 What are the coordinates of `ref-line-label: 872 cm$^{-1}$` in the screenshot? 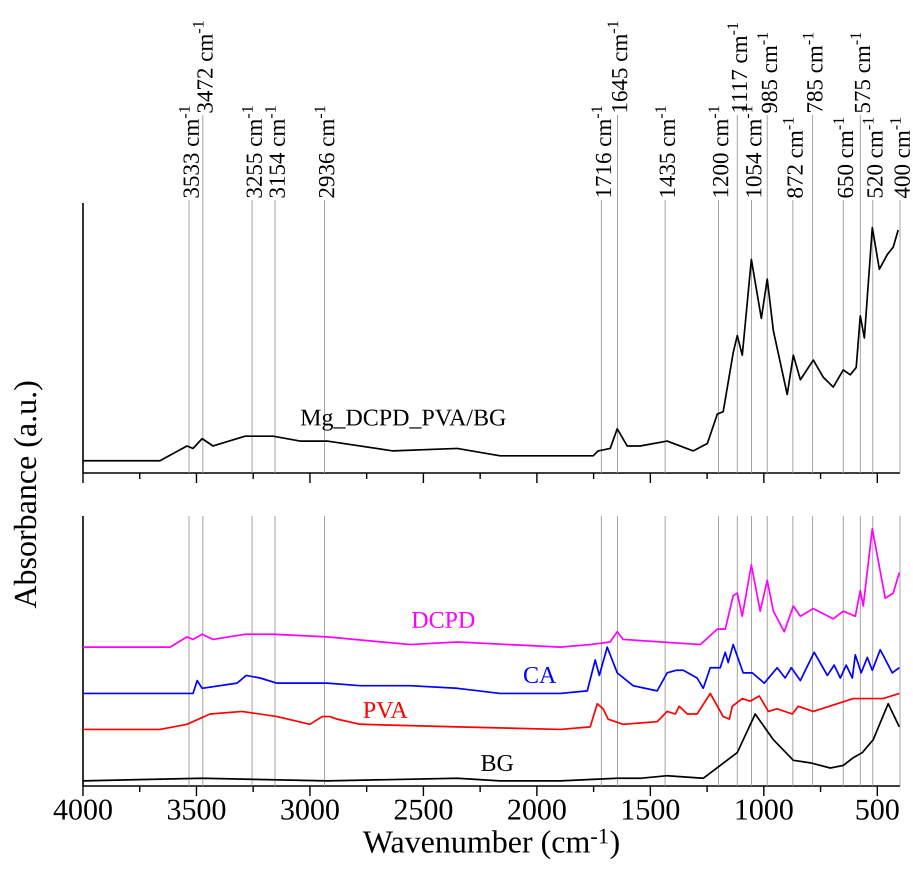 It's located at (792, 158).